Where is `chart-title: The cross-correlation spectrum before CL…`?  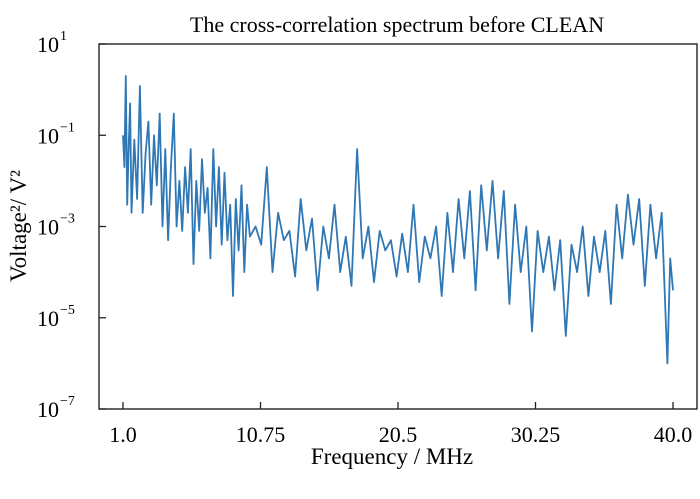
chart-title: The cross-correlation spectrum before CL… is located at coordinates (397, 24).